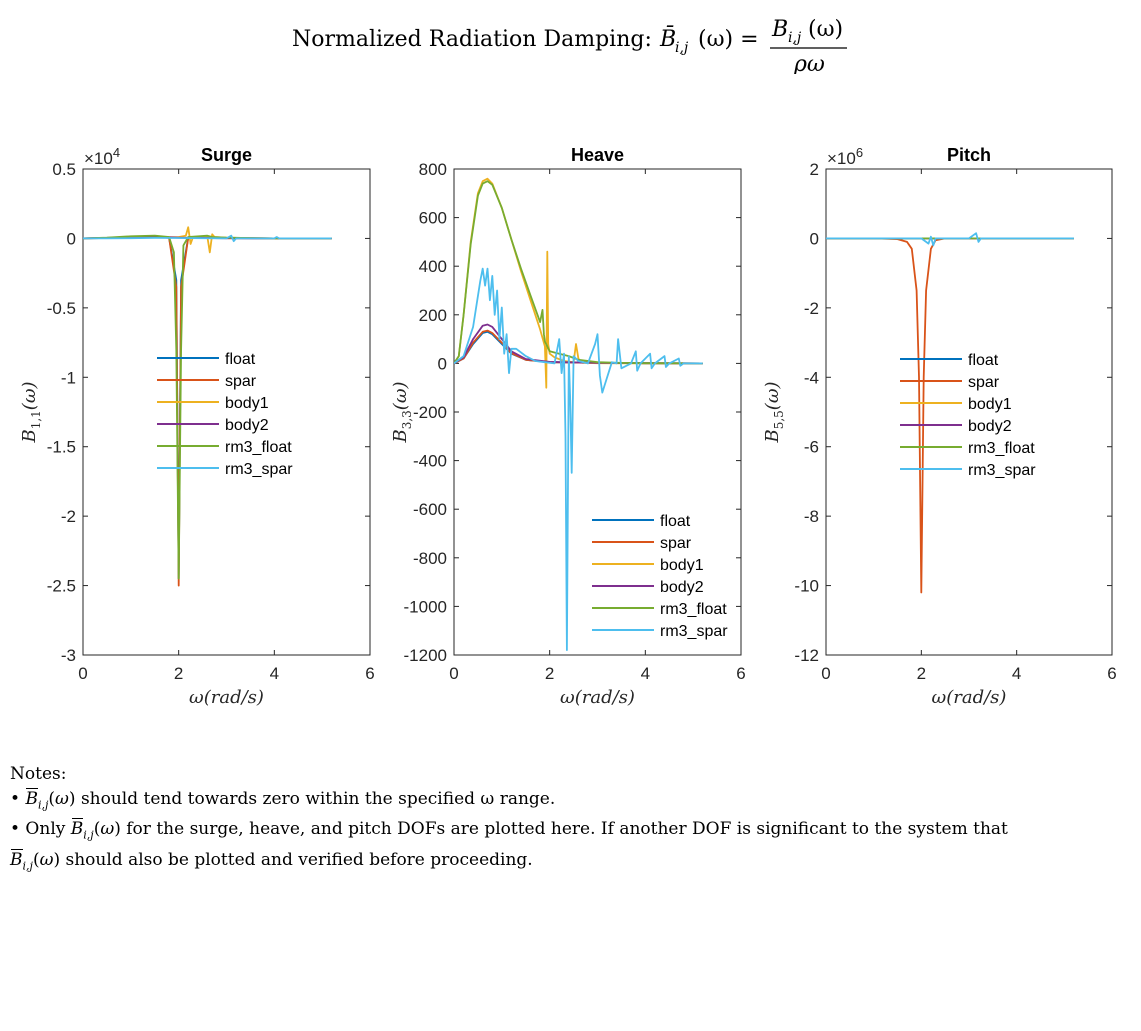 The image size is (1141, 1031). Describe the element at coordinates (809, 63) in the screenshot. I see `title-denominator: ρω` at that location.